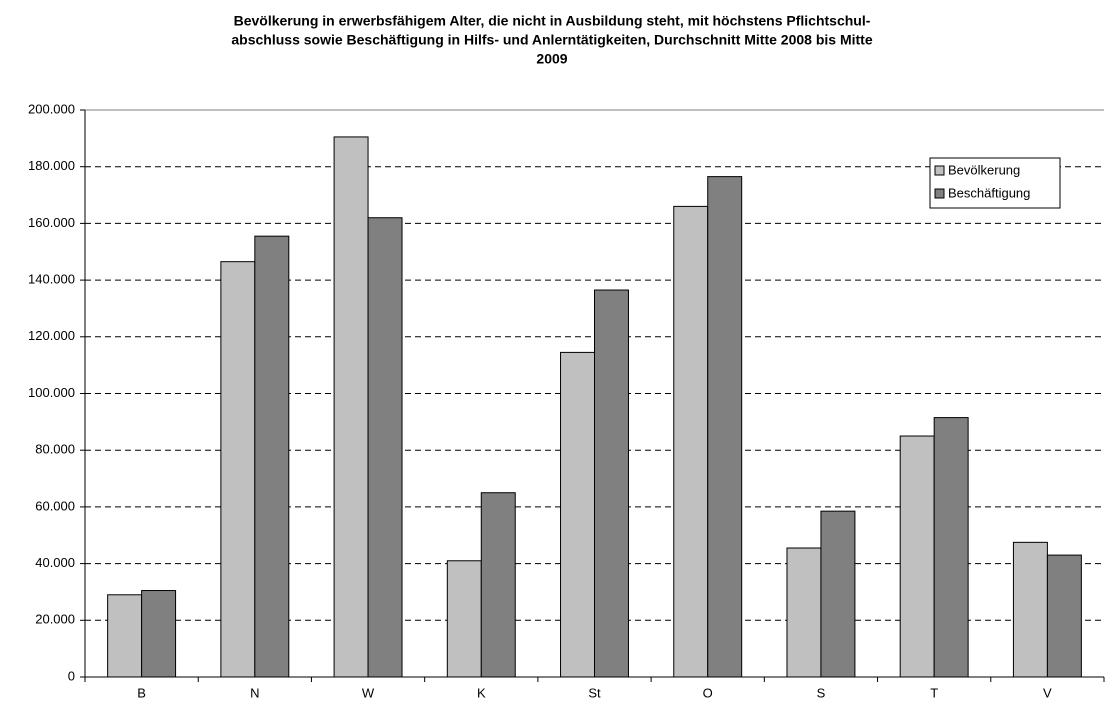 This screenshot has height=706, width=1105. What do you see at coordinates (141, 692) in the screenshot?
I see `x-tick-label: B` at bounding box center [141, 692].